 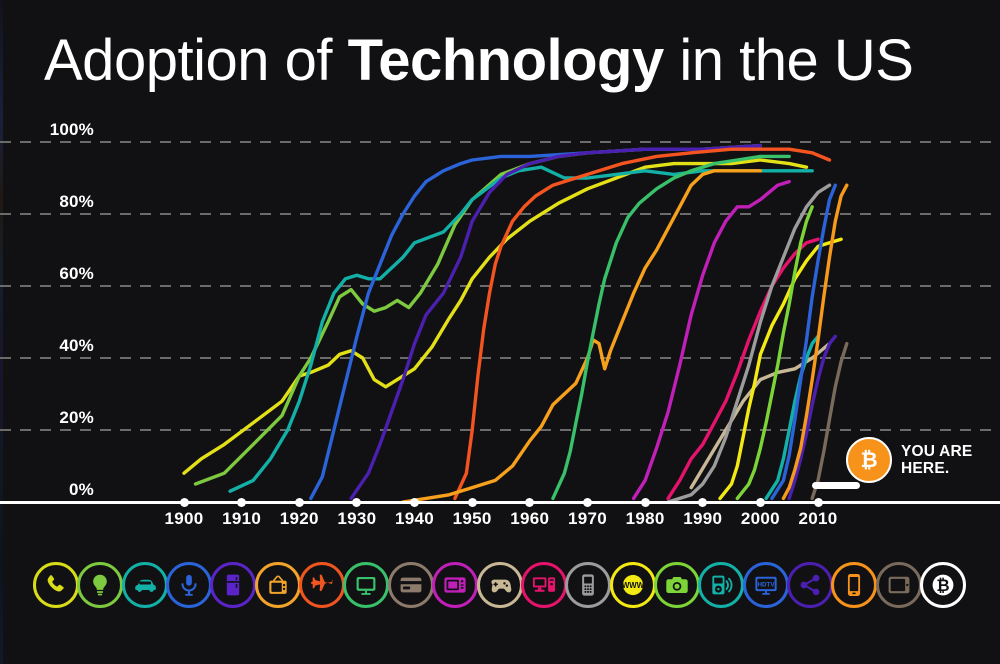 What do you see at coordinates (925, 468) in the screenshot?
I see `you-are-here-line2: HERE.` at bounding box center [925, 468].